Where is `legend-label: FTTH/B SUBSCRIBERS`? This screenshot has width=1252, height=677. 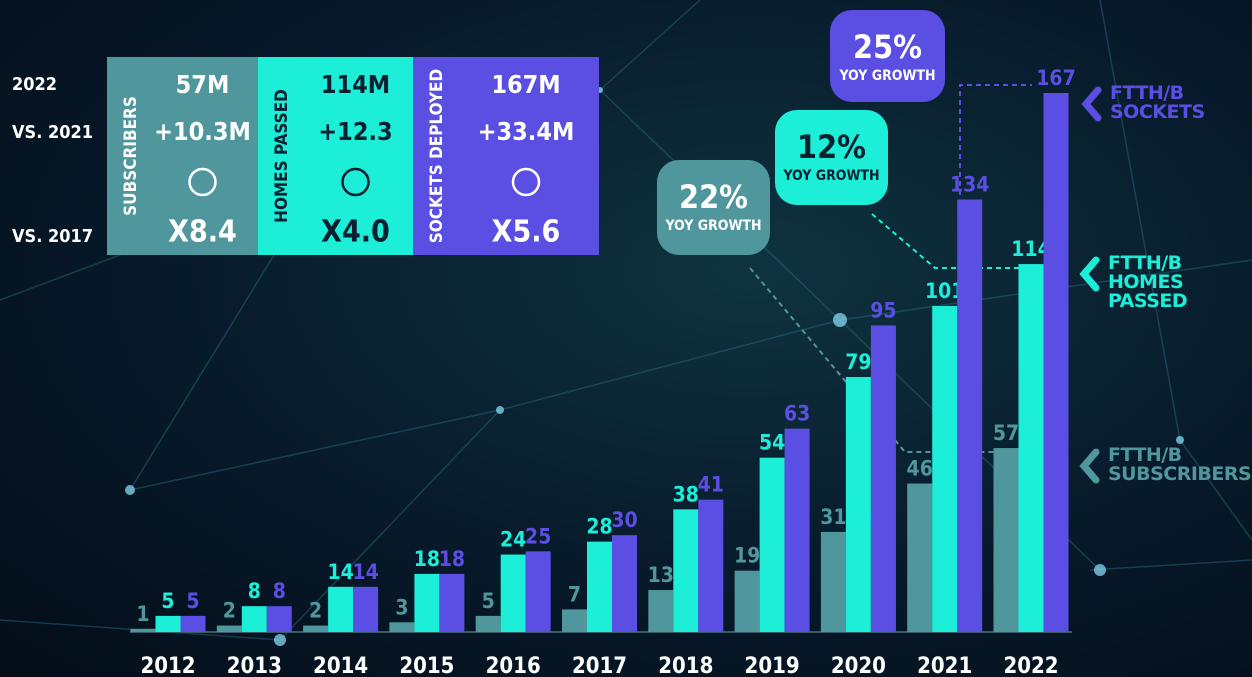 legend-label: FTTH/B SUBSCRIBERS is located at coordinates (1180, 464).